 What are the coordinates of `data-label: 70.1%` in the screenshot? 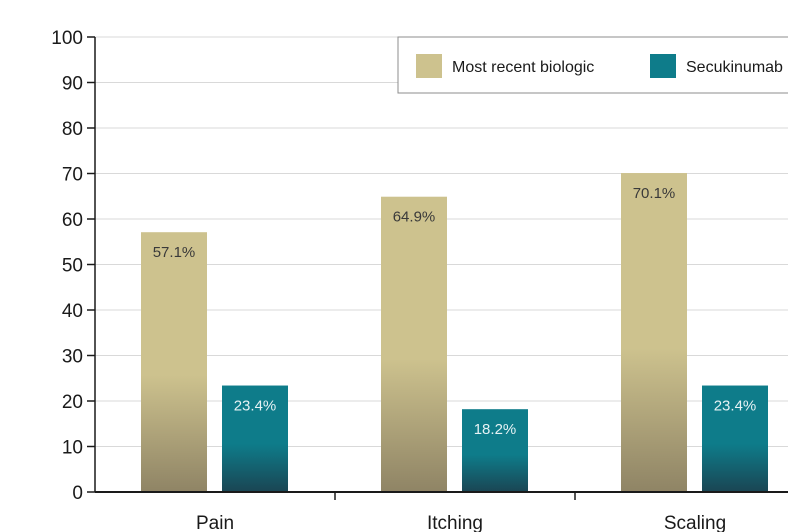 It's located at (654, 193).